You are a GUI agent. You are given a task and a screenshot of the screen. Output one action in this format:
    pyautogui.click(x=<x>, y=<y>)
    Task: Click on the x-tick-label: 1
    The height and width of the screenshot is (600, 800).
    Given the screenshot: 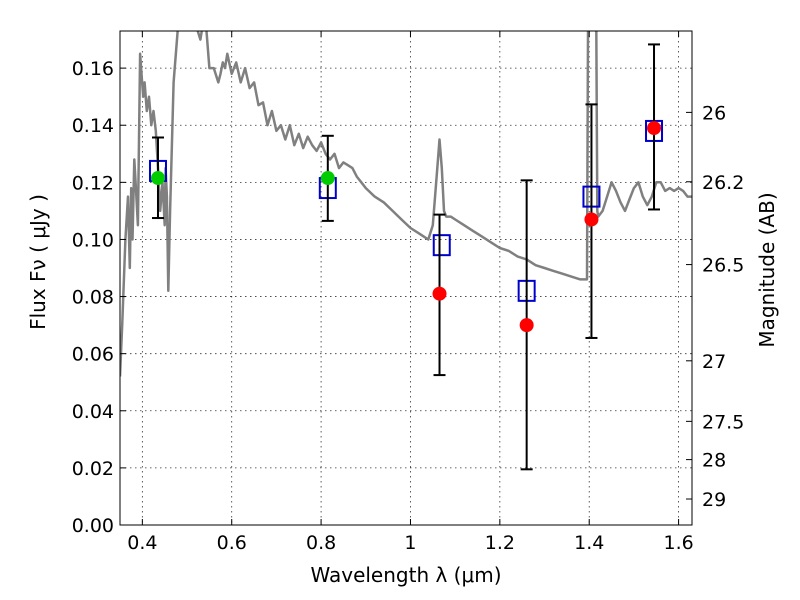 What is the action you would take?
    pyautogui.click(x=410, y=543)
    